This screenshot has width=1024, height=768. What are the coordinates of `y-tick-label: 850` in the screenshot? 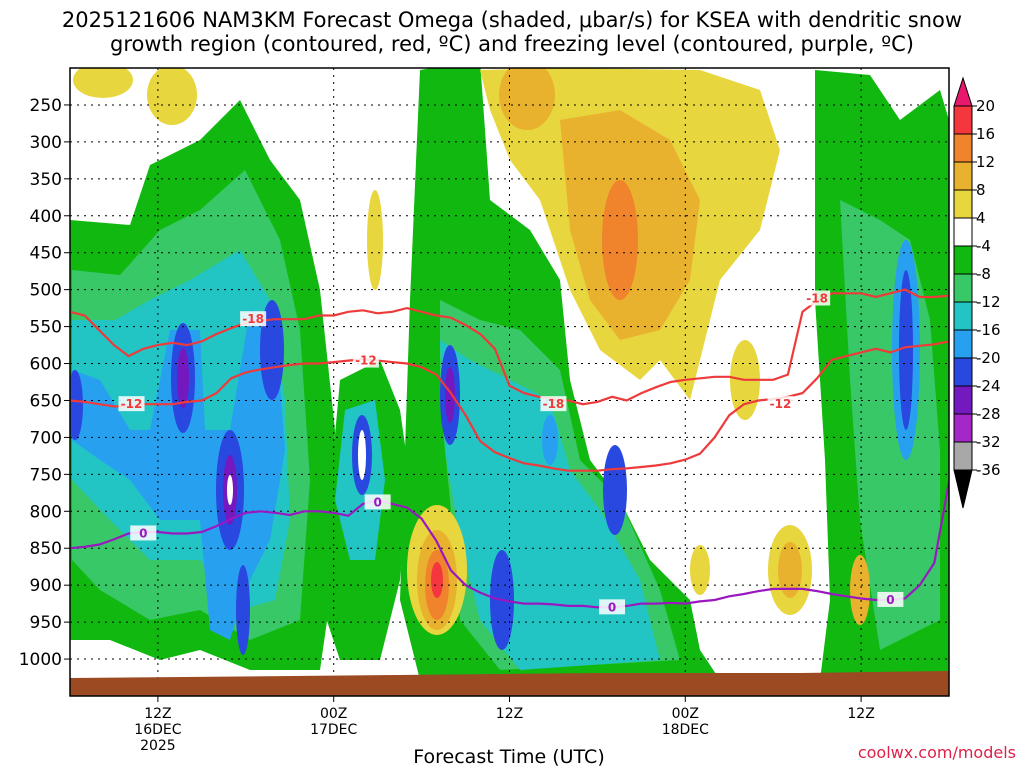 It's located at (46, 549).